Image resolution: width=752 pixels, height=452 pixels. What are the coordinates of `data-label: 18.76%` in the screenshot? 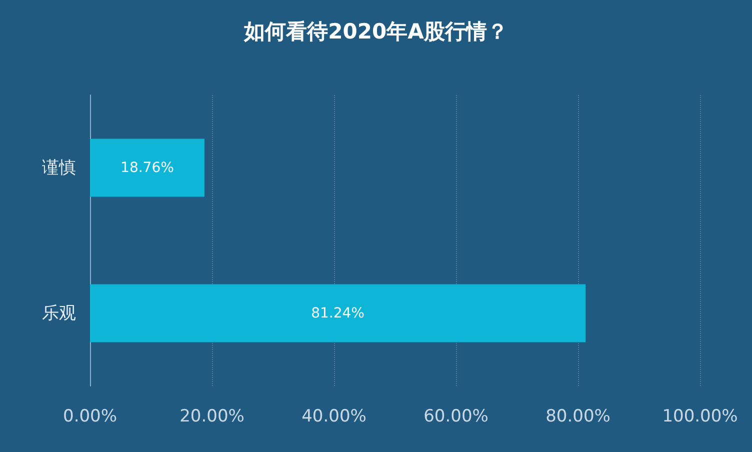 It's located at (147, 168).